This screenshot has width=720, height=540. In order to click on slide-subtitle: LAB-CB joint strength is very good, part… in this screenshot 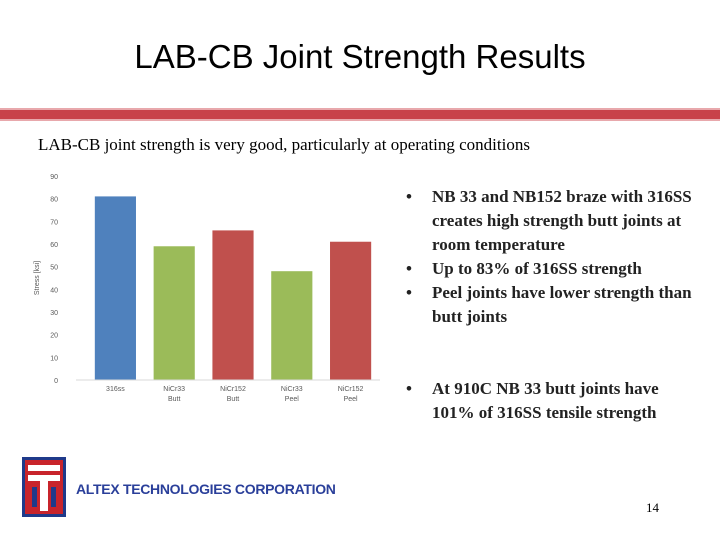, I will do `click(284, 144)`.